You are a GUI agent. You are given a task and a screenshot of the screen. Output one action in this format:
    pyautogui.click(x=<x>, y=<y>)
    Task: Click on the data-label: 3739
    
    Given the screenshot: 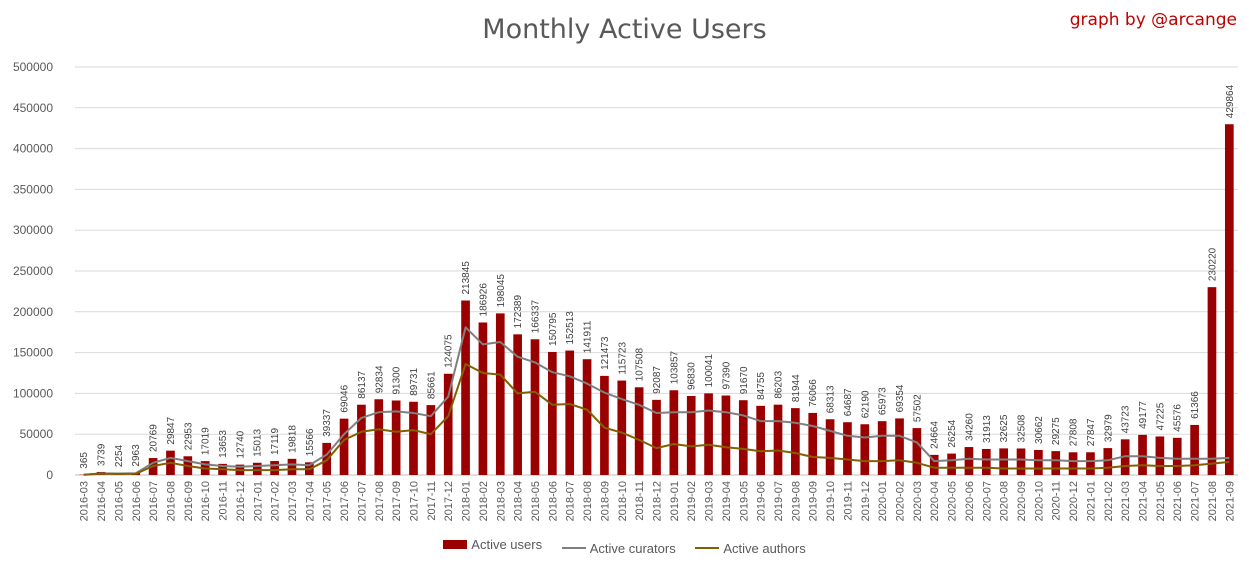 What is the action you would take?
    pyautogui.click(x=102, y=454)
    